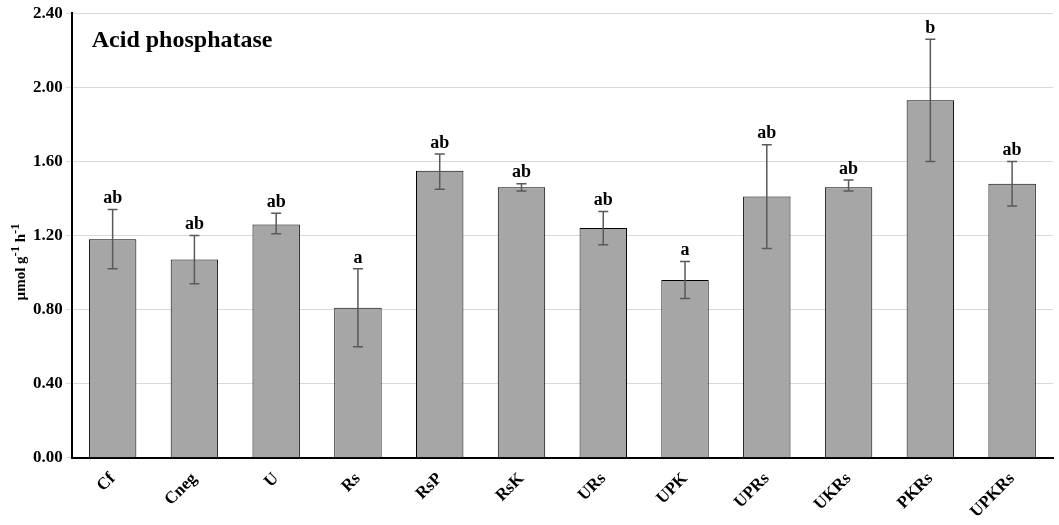 This screenshot has width=1059, height=525. I want to click on y-tick-label: 0.40, so click(48, 383).